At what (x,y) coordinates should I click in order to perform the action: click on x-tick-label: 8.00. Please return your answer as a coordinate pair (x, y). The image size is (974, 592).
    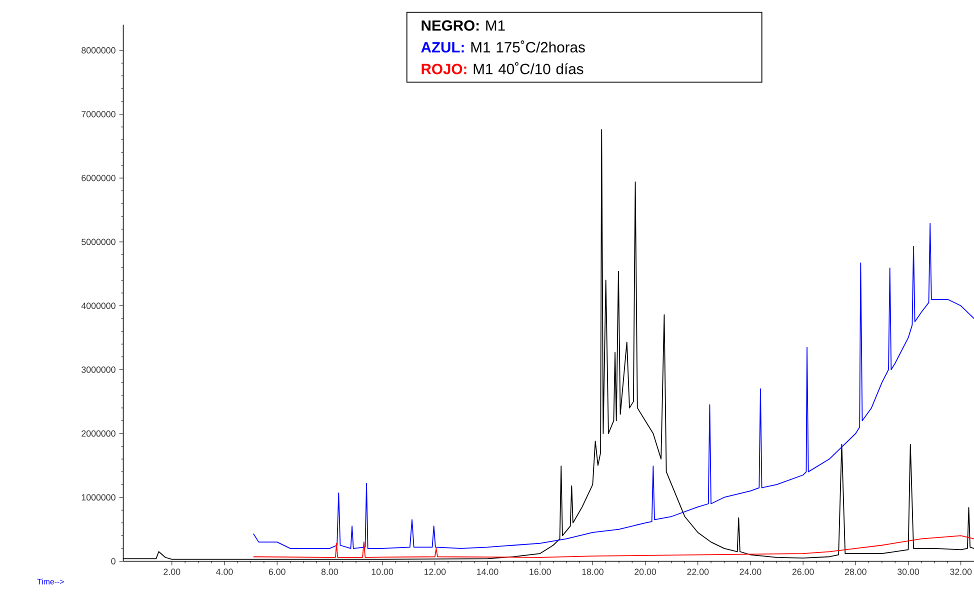
    Looking at the image, I should click on (329, 571).